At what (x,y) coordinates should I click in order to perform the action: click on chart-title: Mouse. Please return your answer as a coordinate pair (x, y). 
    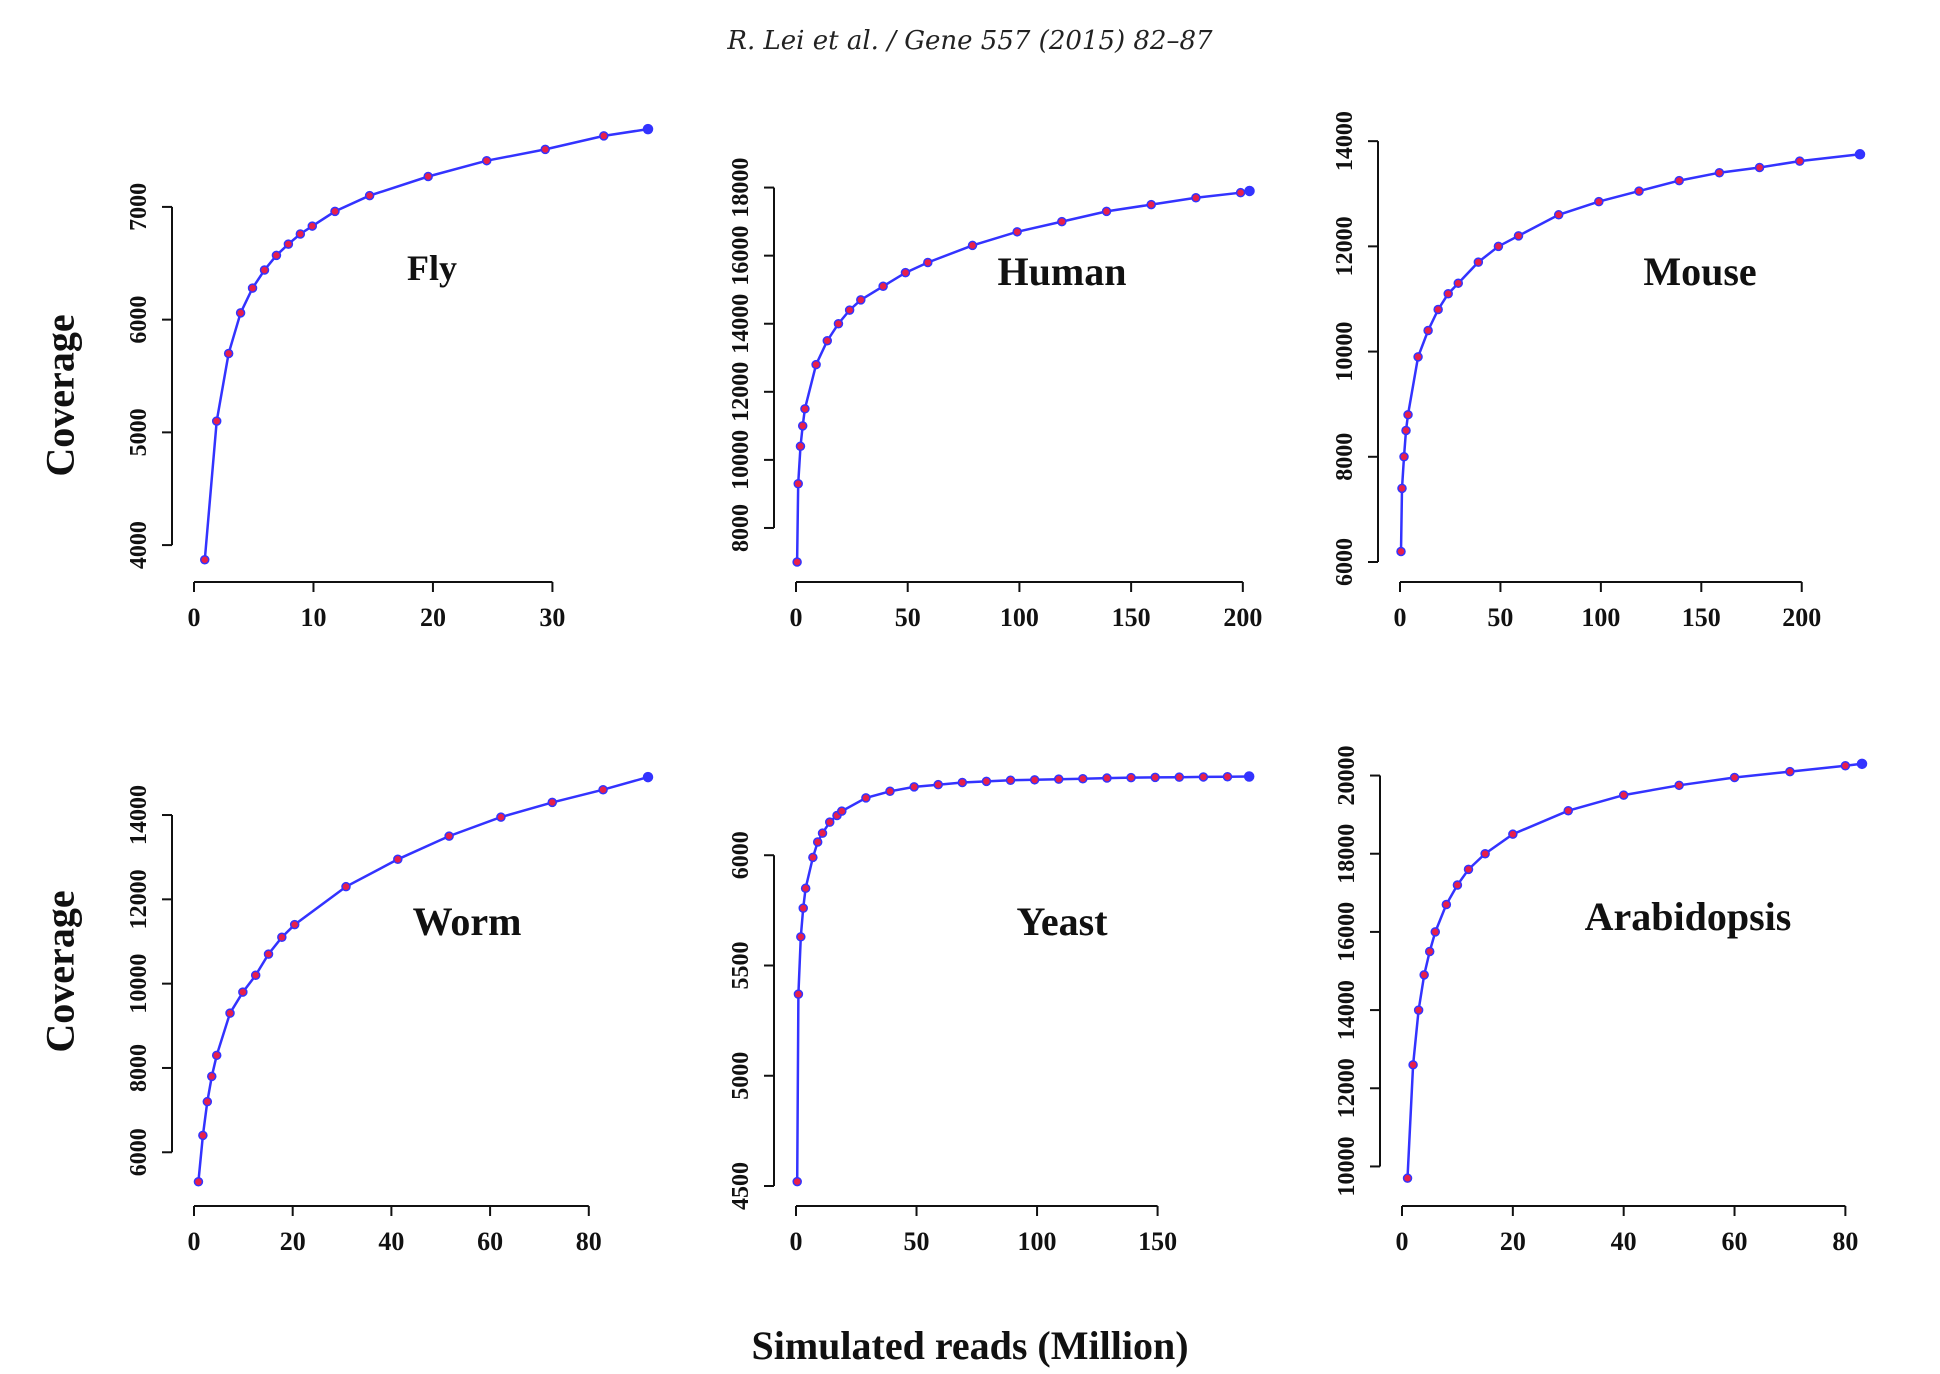
    Looking at the image, I should click on (1699, 271).